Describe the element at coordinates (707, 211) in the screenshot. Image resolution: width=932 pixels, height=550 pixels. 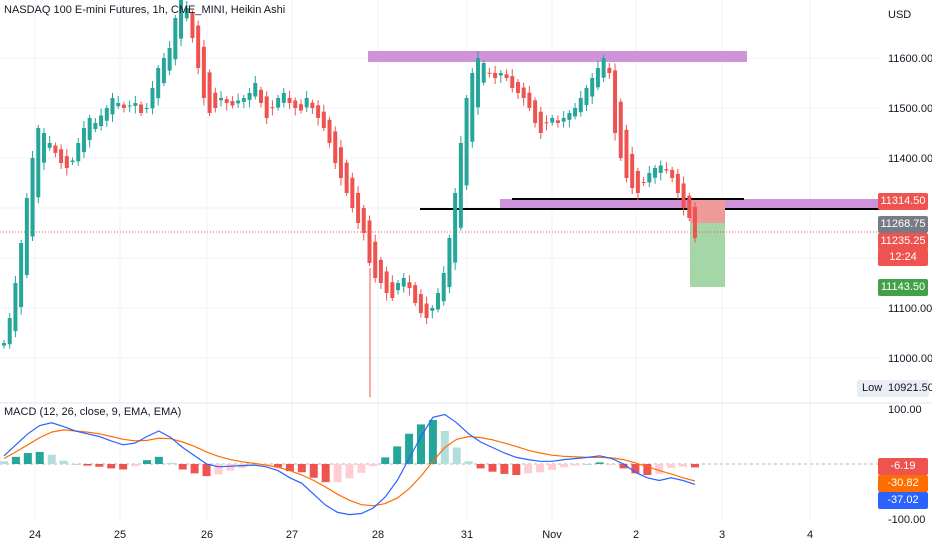
I see `stop-loss-box` at that location.